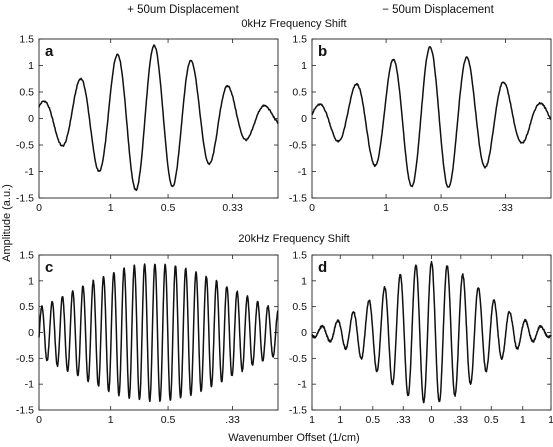 The height and width of the screenshot is (447, 553). What do you see at coordinates (232, 208) in the screenshot?
I see `x-tick-label: 0.33` at bounding box center [232, 208].